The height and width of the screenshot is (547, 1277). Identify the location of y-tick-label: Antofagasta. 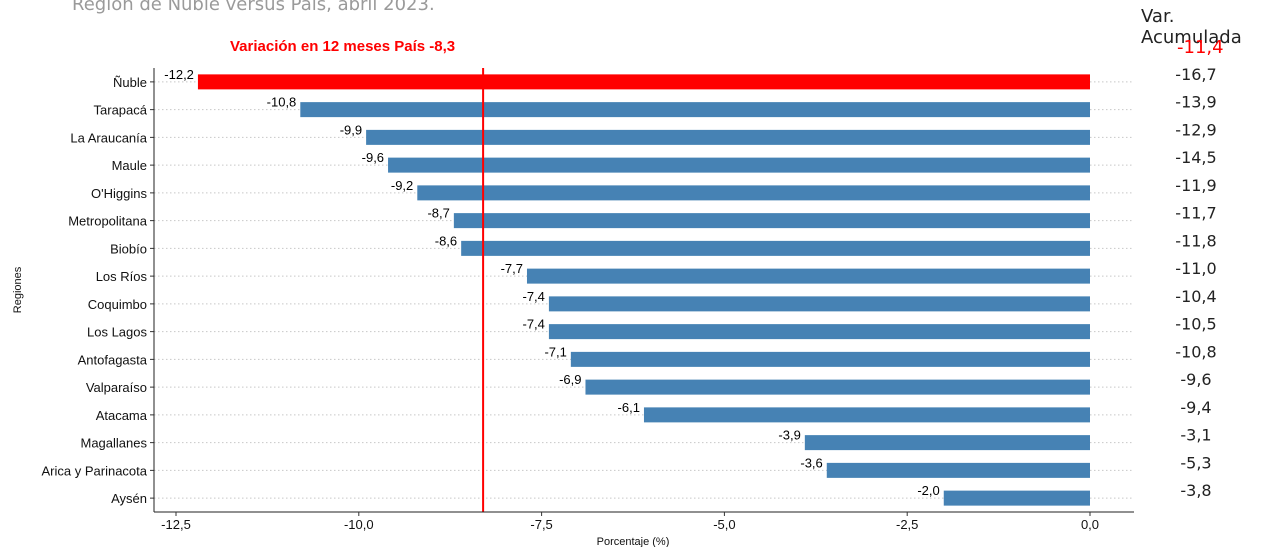
(113, 359).